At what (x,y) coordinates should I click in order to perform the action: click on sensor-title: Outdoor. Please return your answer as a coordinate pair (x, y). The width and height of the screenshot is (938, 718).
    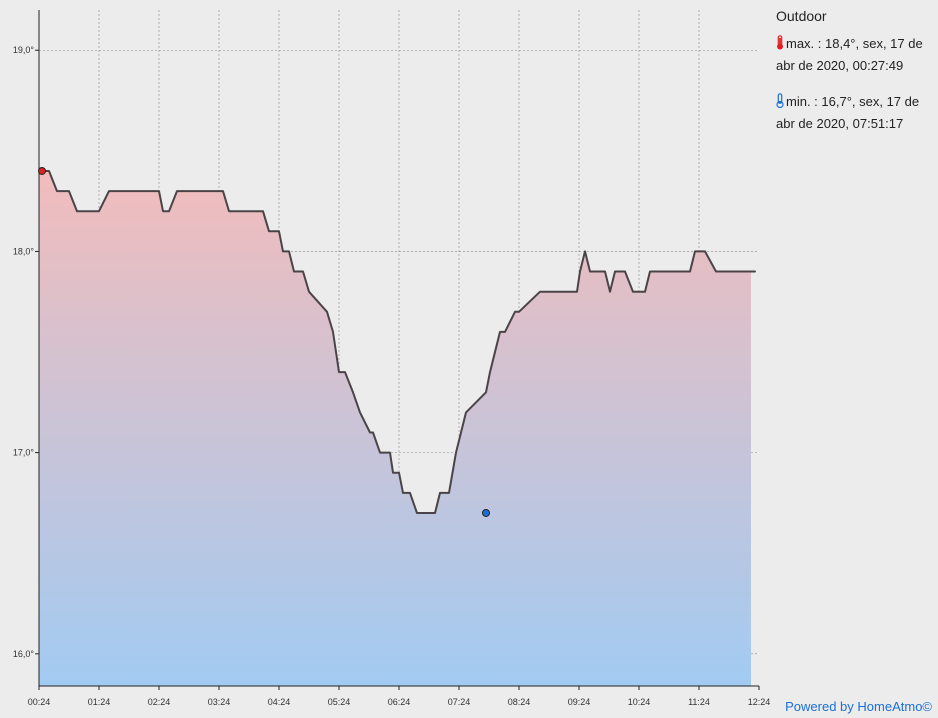
    Looking at the image, I should click on (801, 16).